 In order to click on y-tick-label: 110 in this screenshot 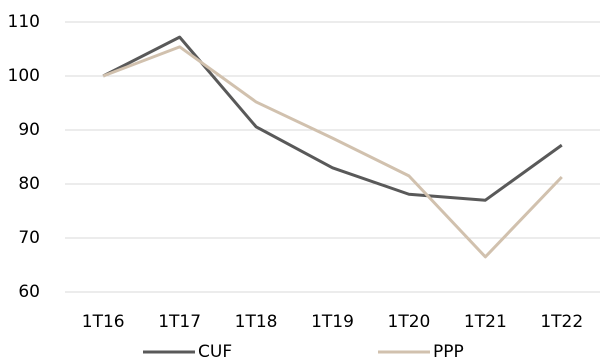, I will do `click(24, 22)`.